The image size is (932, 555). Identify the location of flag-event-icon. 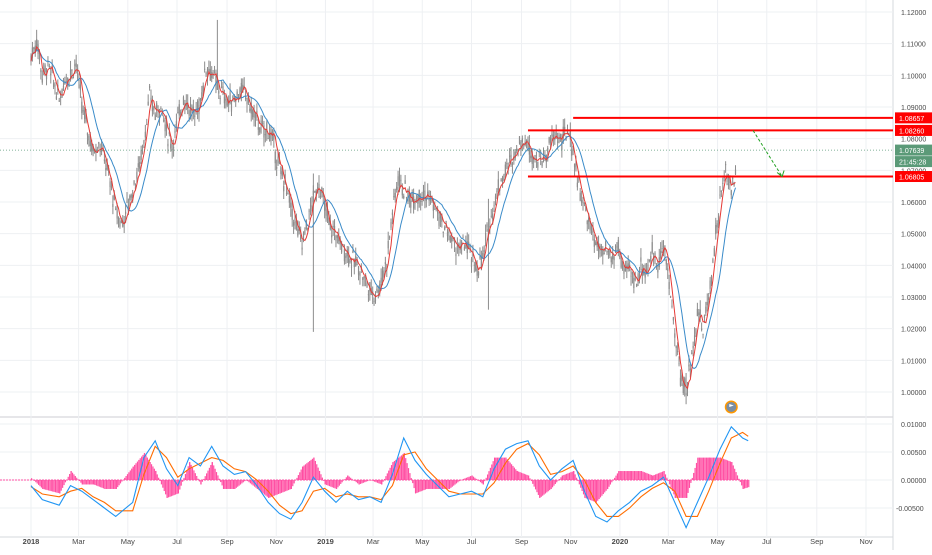
(731, 407).